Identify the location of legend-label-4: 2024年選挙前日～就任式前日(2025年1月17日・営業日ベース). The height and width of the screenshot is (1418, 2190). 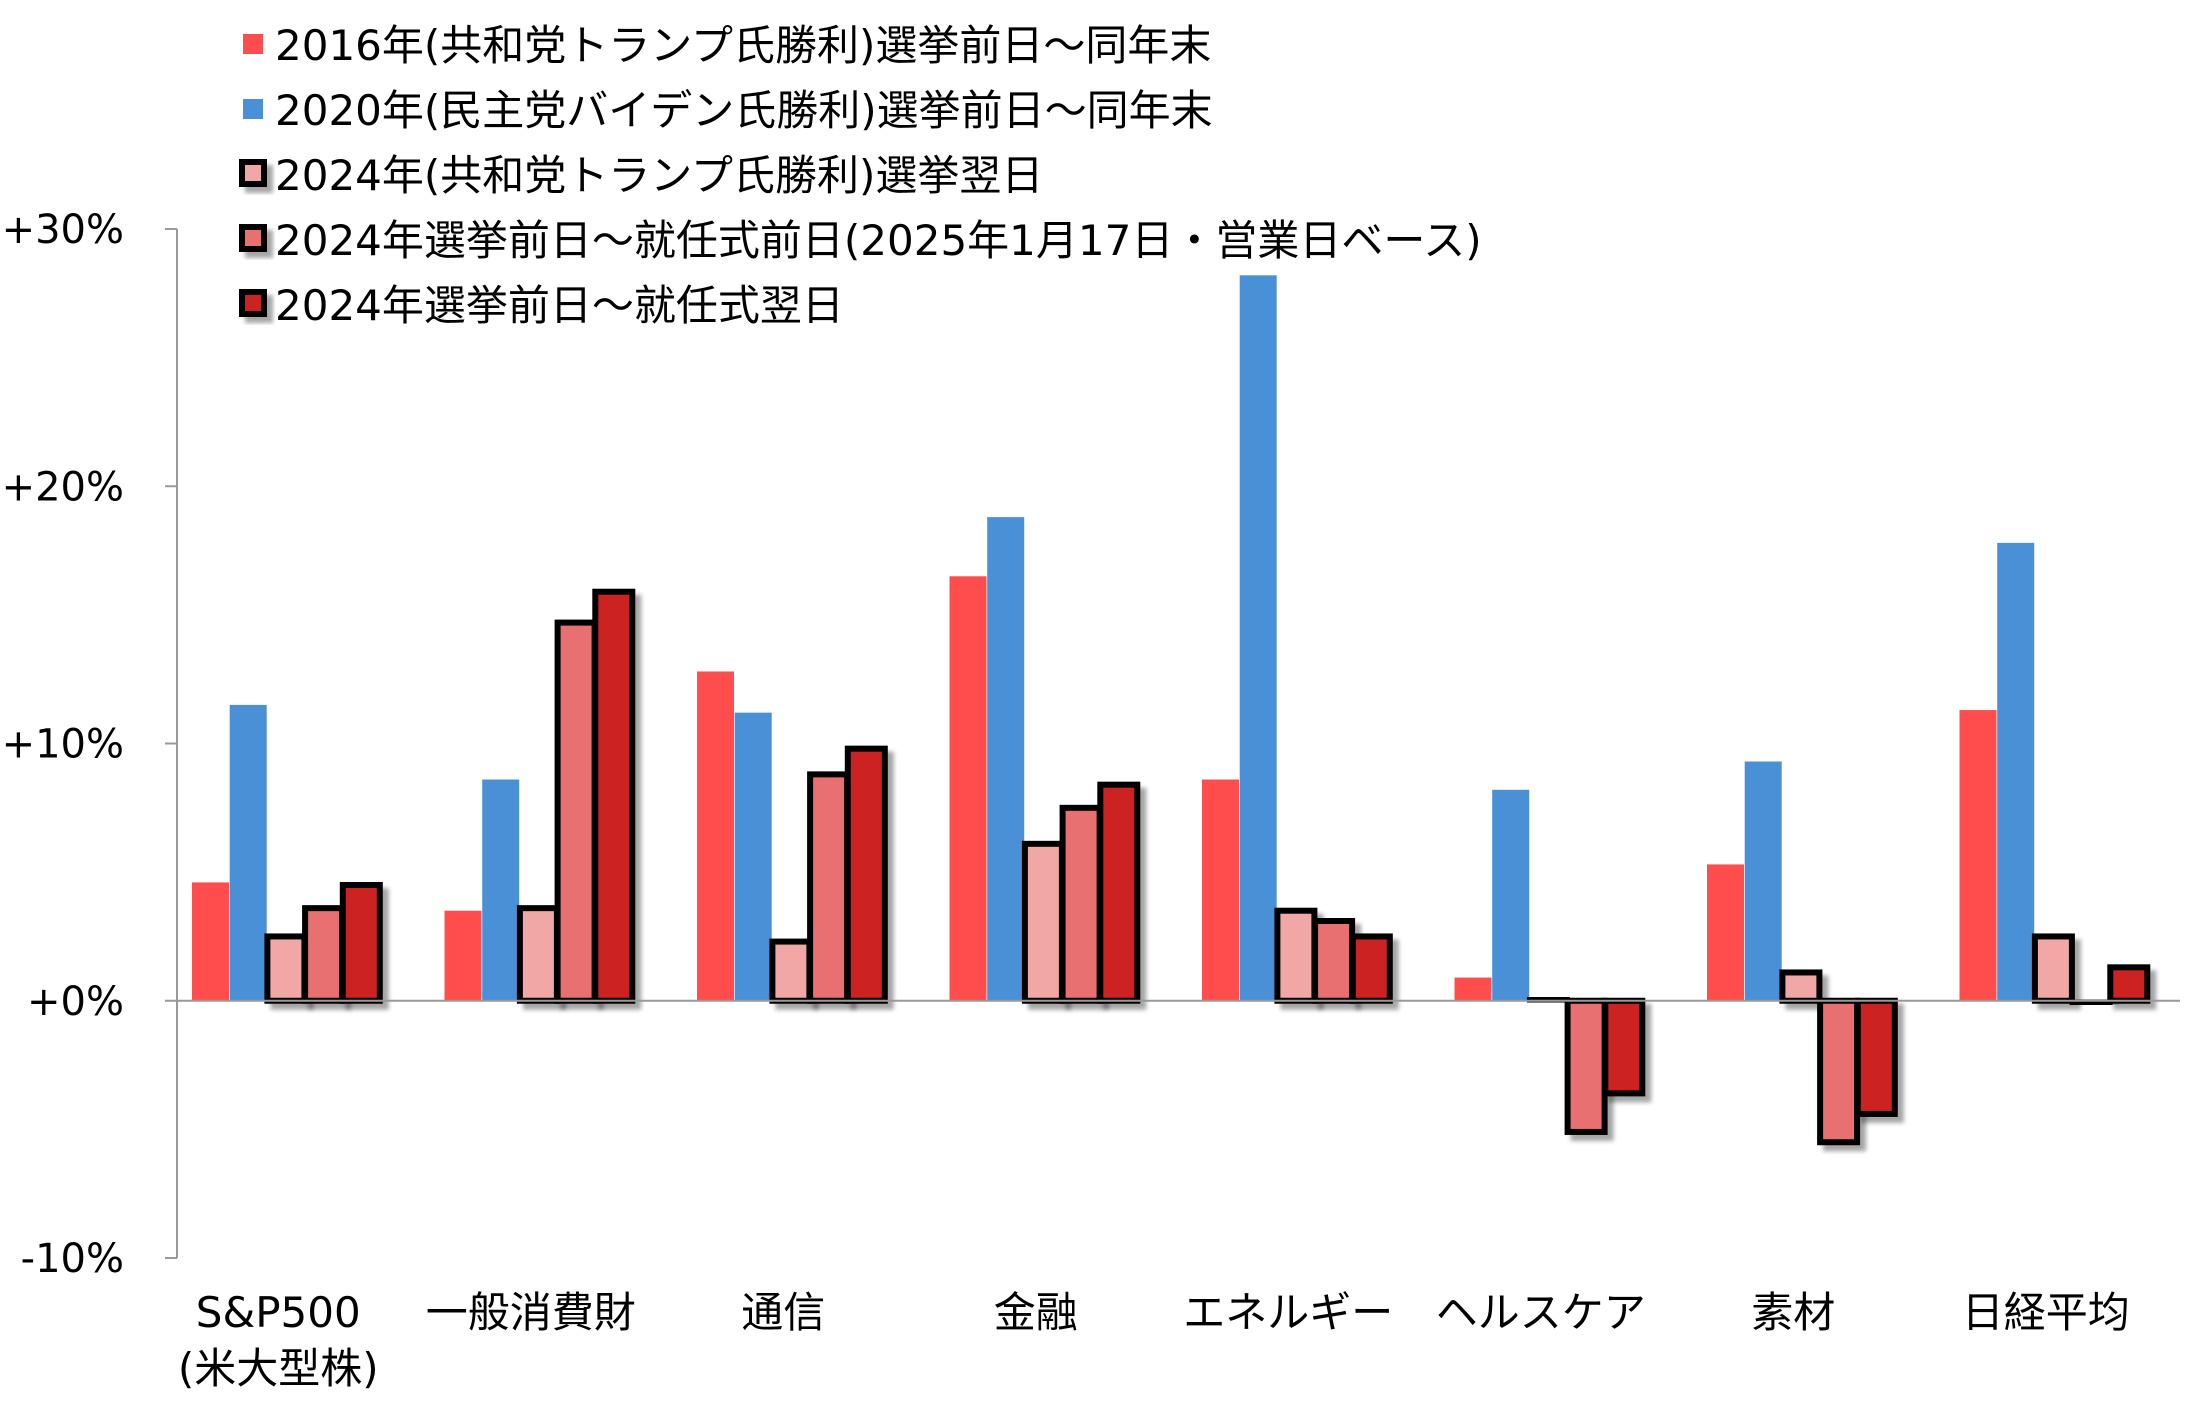
(878, 240).